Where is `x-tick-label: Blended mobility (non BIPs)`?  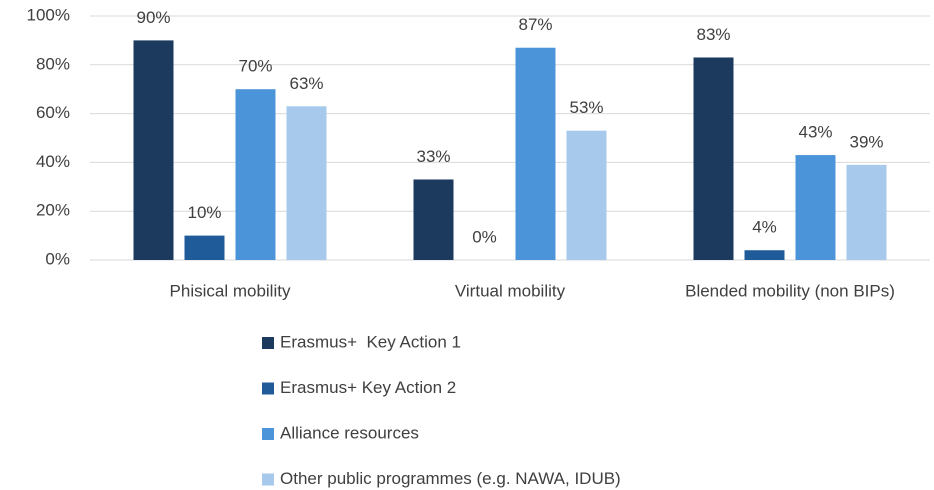 x-tick-label: Blended mobility (non BIPs) is located at coordinates (790, 290).